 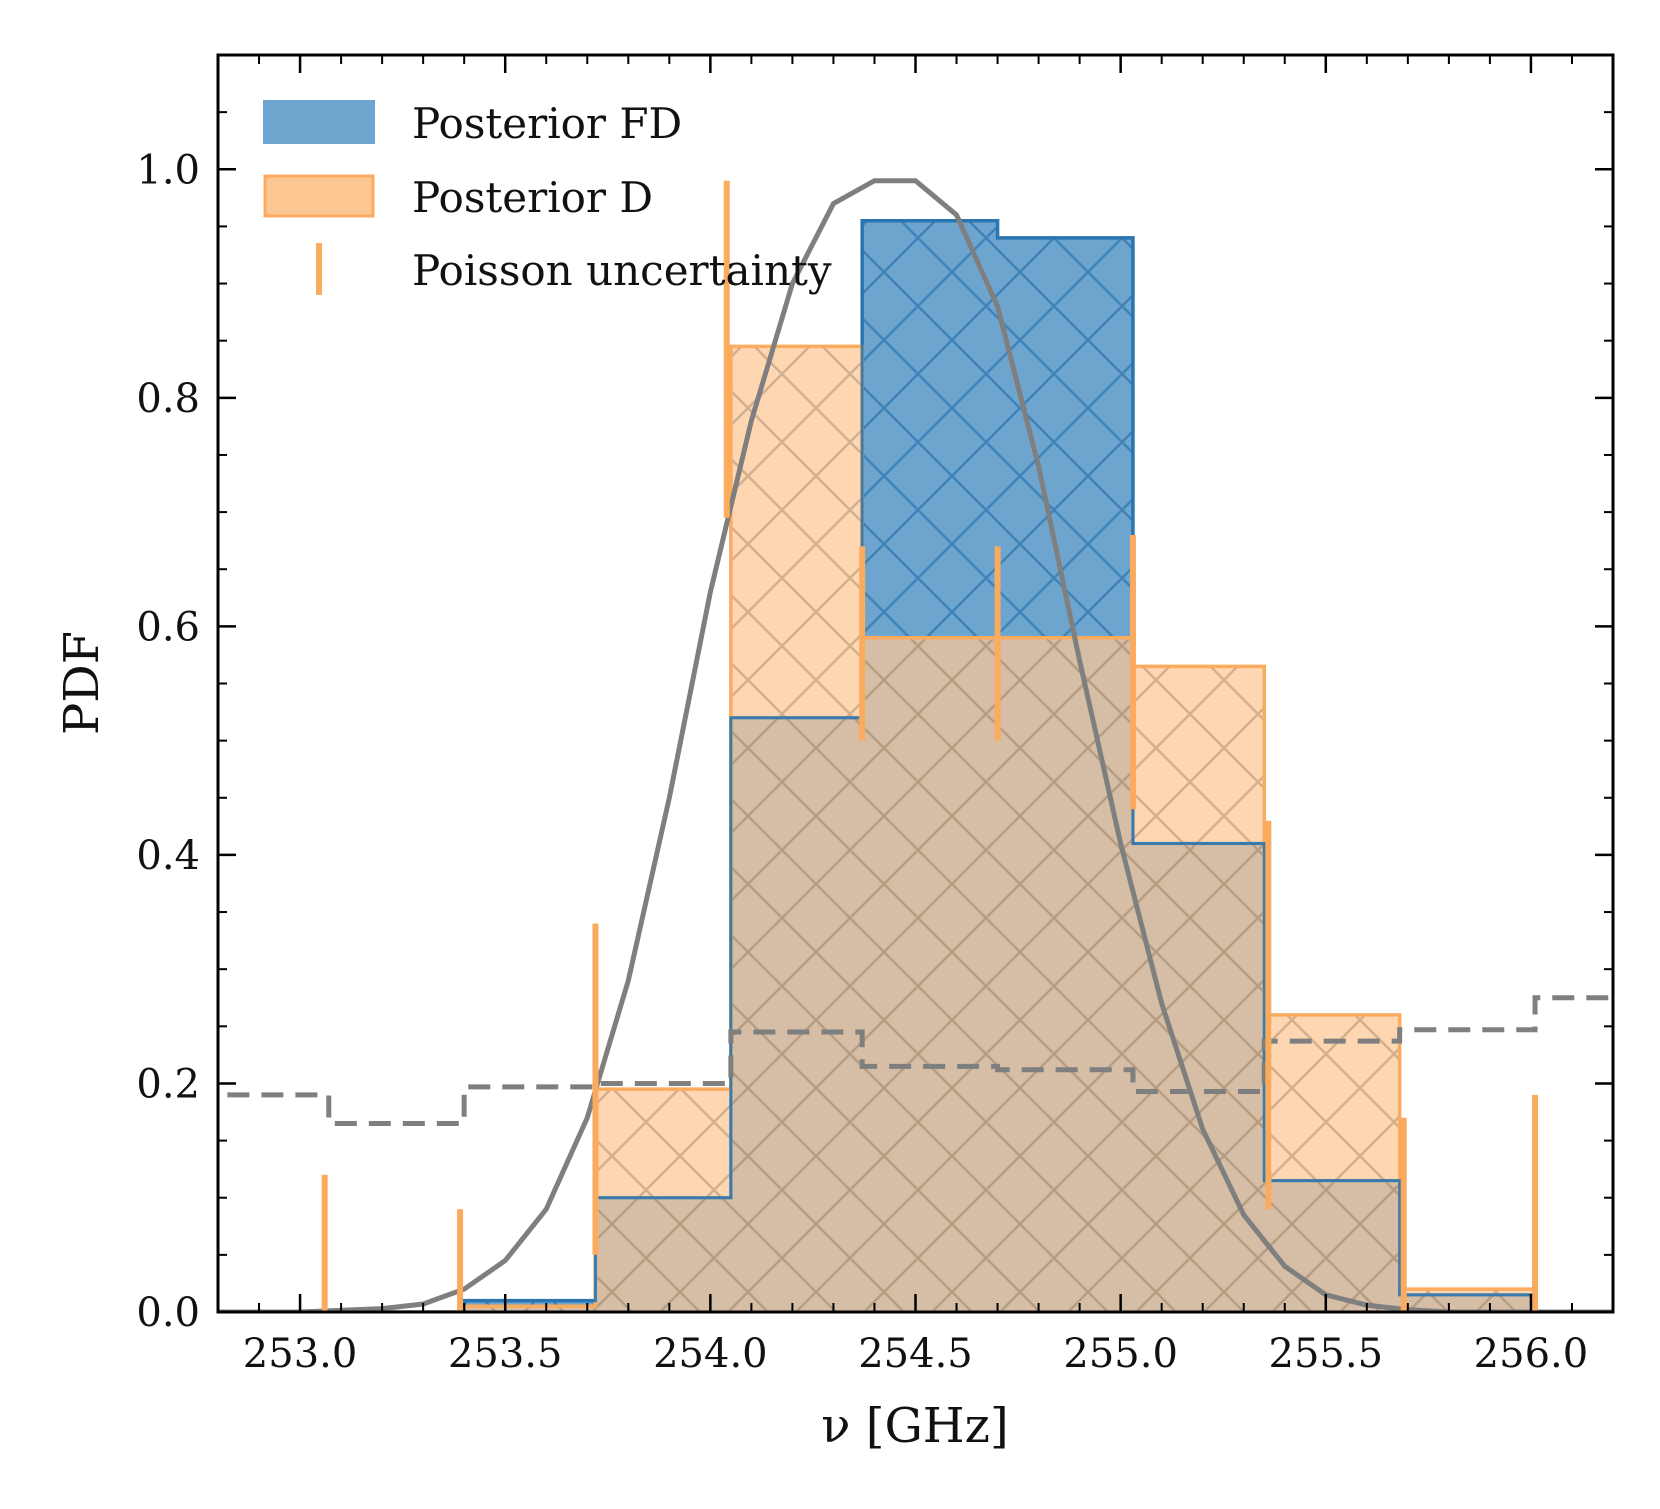 I want to click on prior-dashed-layer, so click(x=915, y=1060).